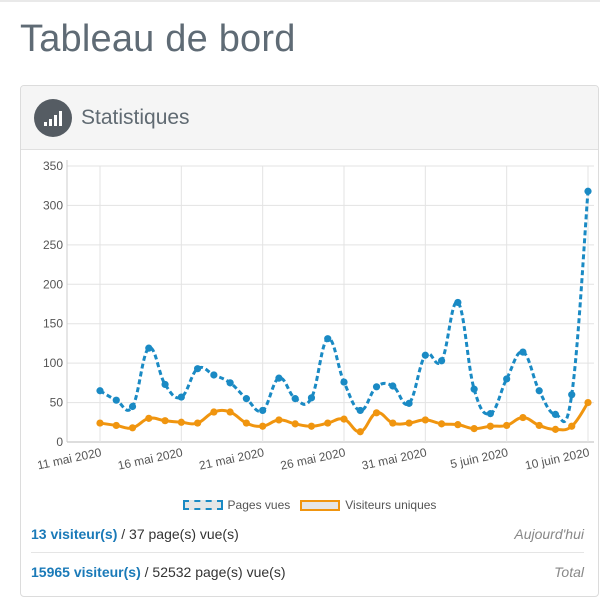 The height and width of the screenshot is (597, 600). I want to click on y-tick-label: 350, so click(53, 166).